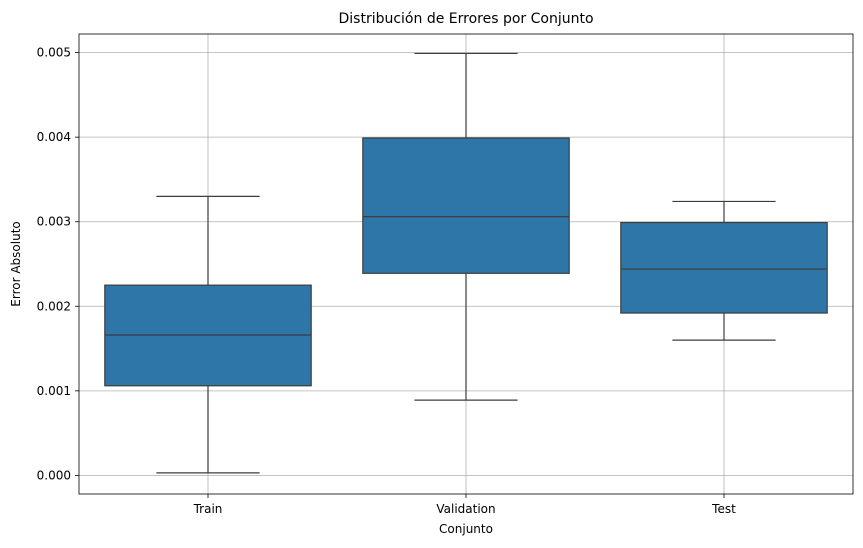 This screenshot has width=863, height=548. What do you see at coordinates (465, 509) in the screenshot?
I see `x-tick-label: Validation` at bounding box center [465, 509].